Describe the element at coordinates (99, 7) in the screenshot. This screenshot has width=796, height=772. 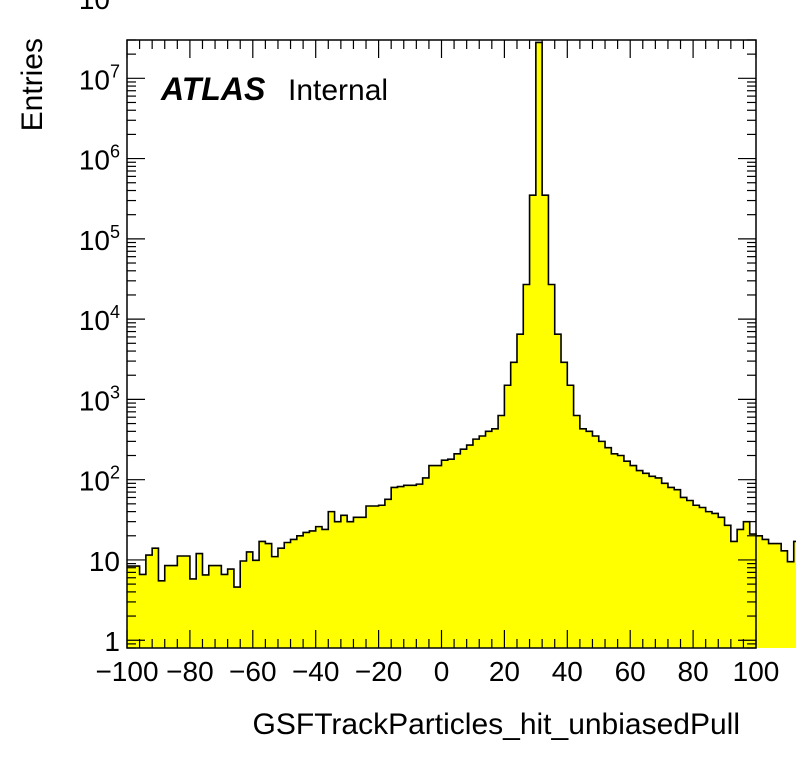
I see `y-tick-label: 108` at that location.